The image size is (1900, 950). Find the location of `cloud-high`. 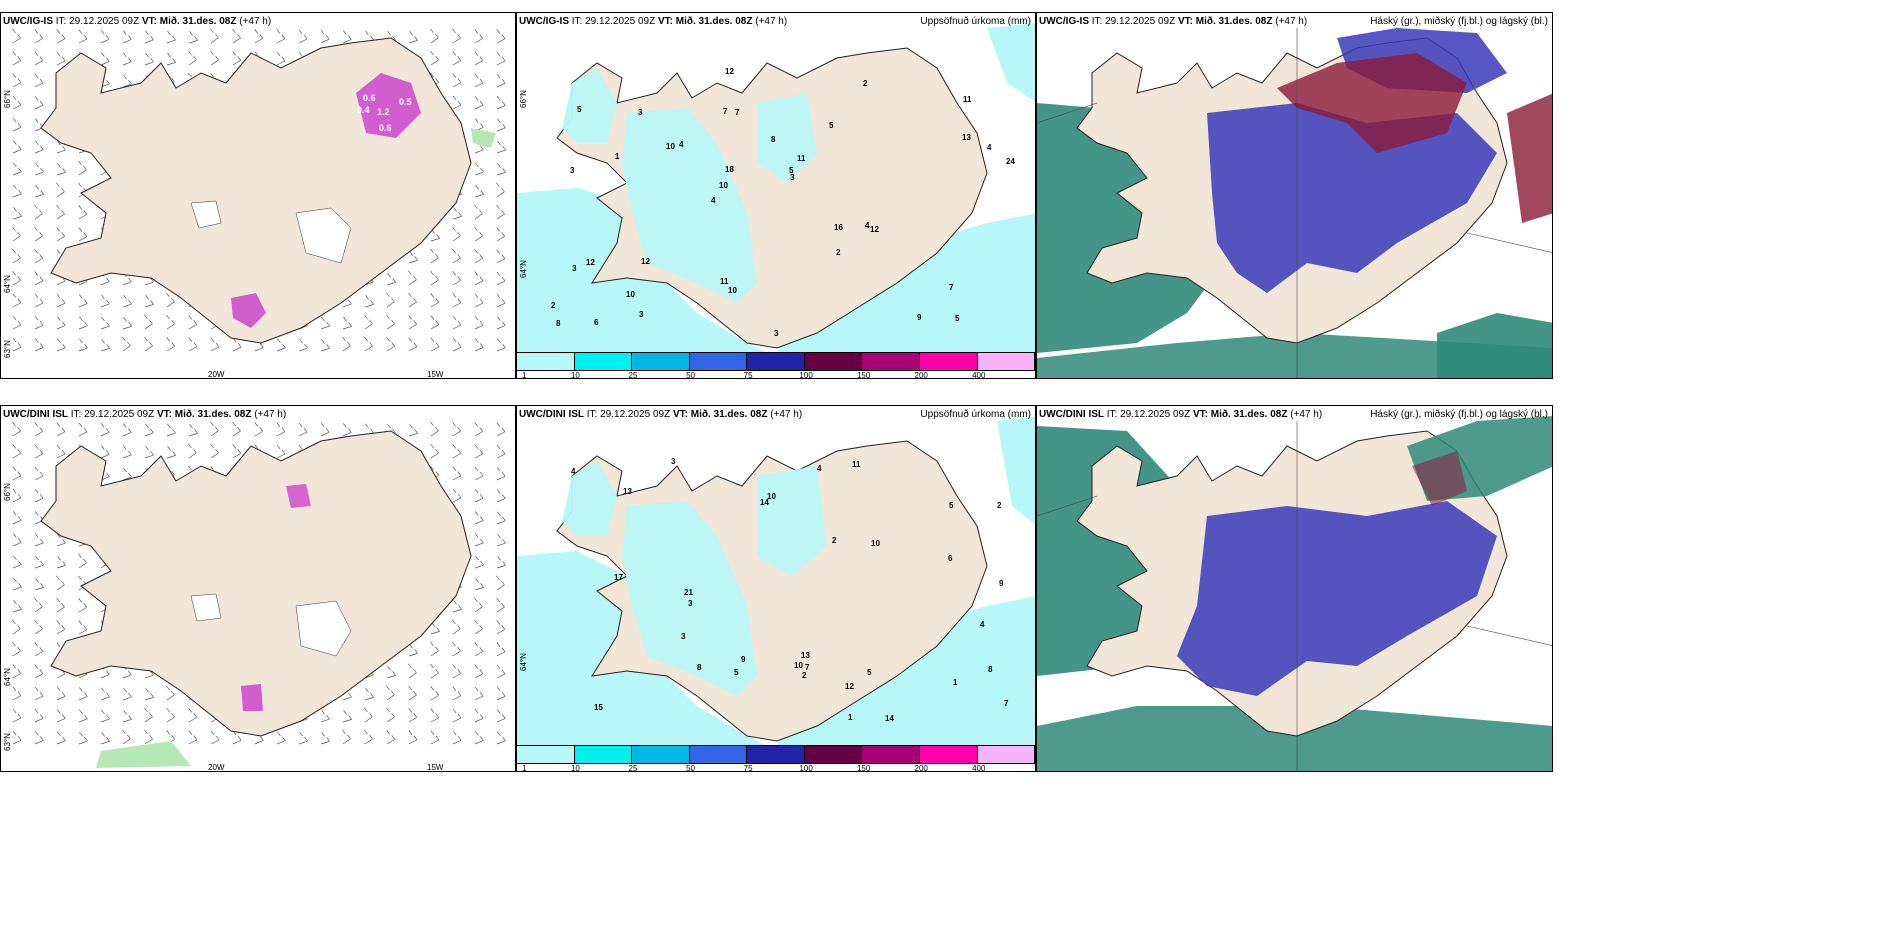

cloud-high is located at coordinates (1439, 478).